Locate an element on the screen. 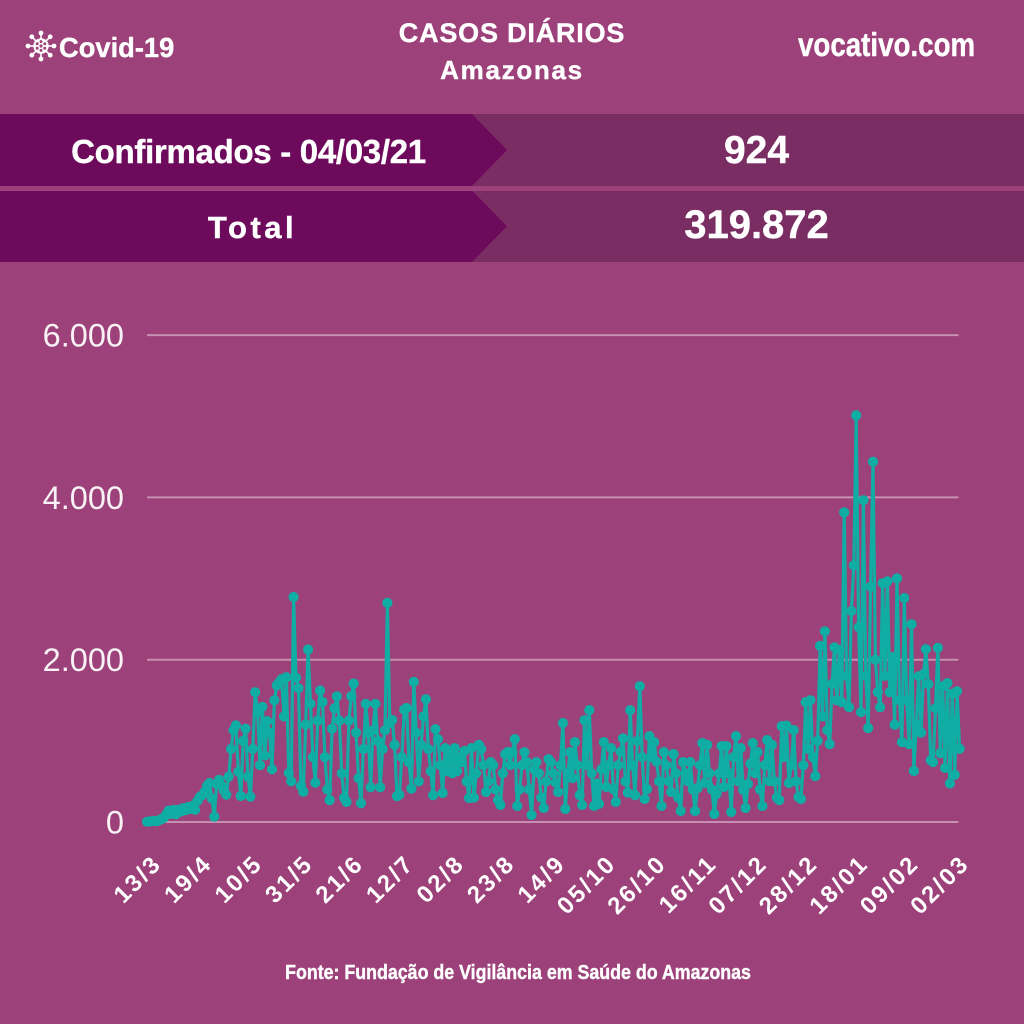 The width and height of the screenshot is (1024, 1024). svg-text: 12/7 is located at coordinates (390, 879).